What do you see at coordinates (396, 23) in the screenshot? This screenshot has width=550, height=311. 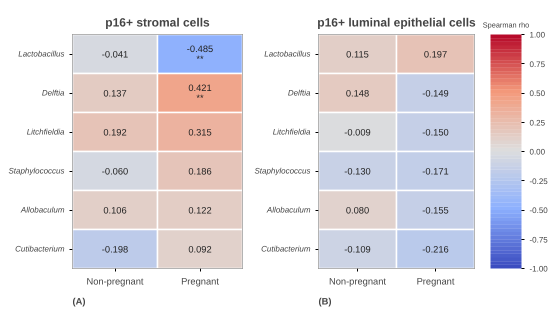 I see `chart-title: p16+ luminal epithelial cells` at bounding box center [396, 23].